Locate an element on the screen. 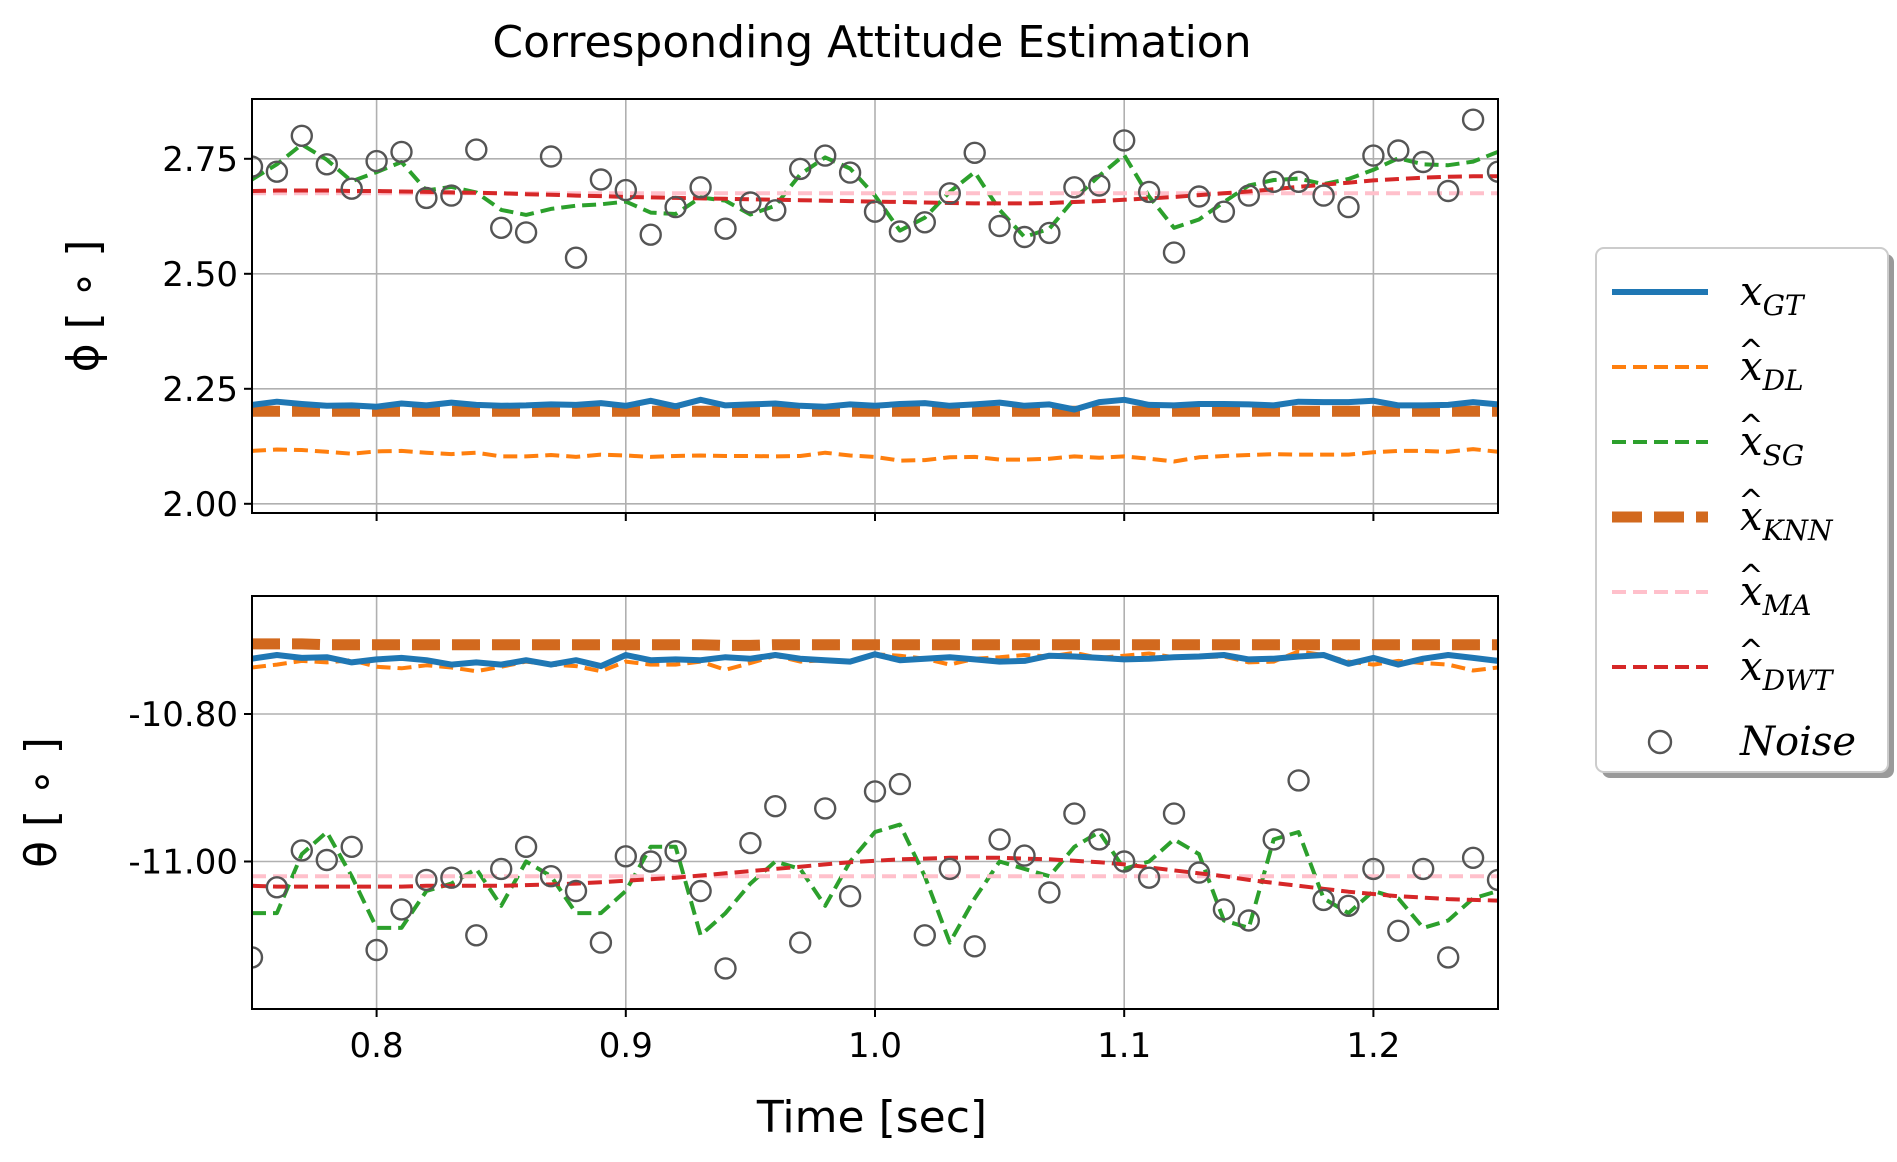  theta-noise-markers is located at coordinates (875, 874).